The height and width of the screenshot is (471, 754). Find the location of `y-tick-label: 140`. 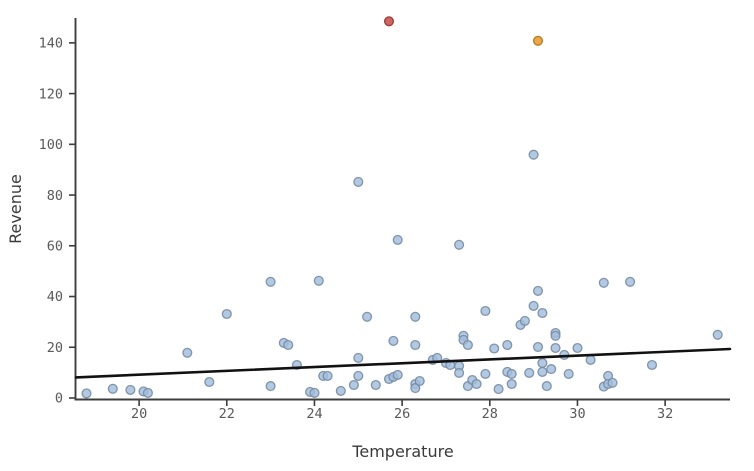

y-tick-label: 140 is located at coordinates (51, 44).